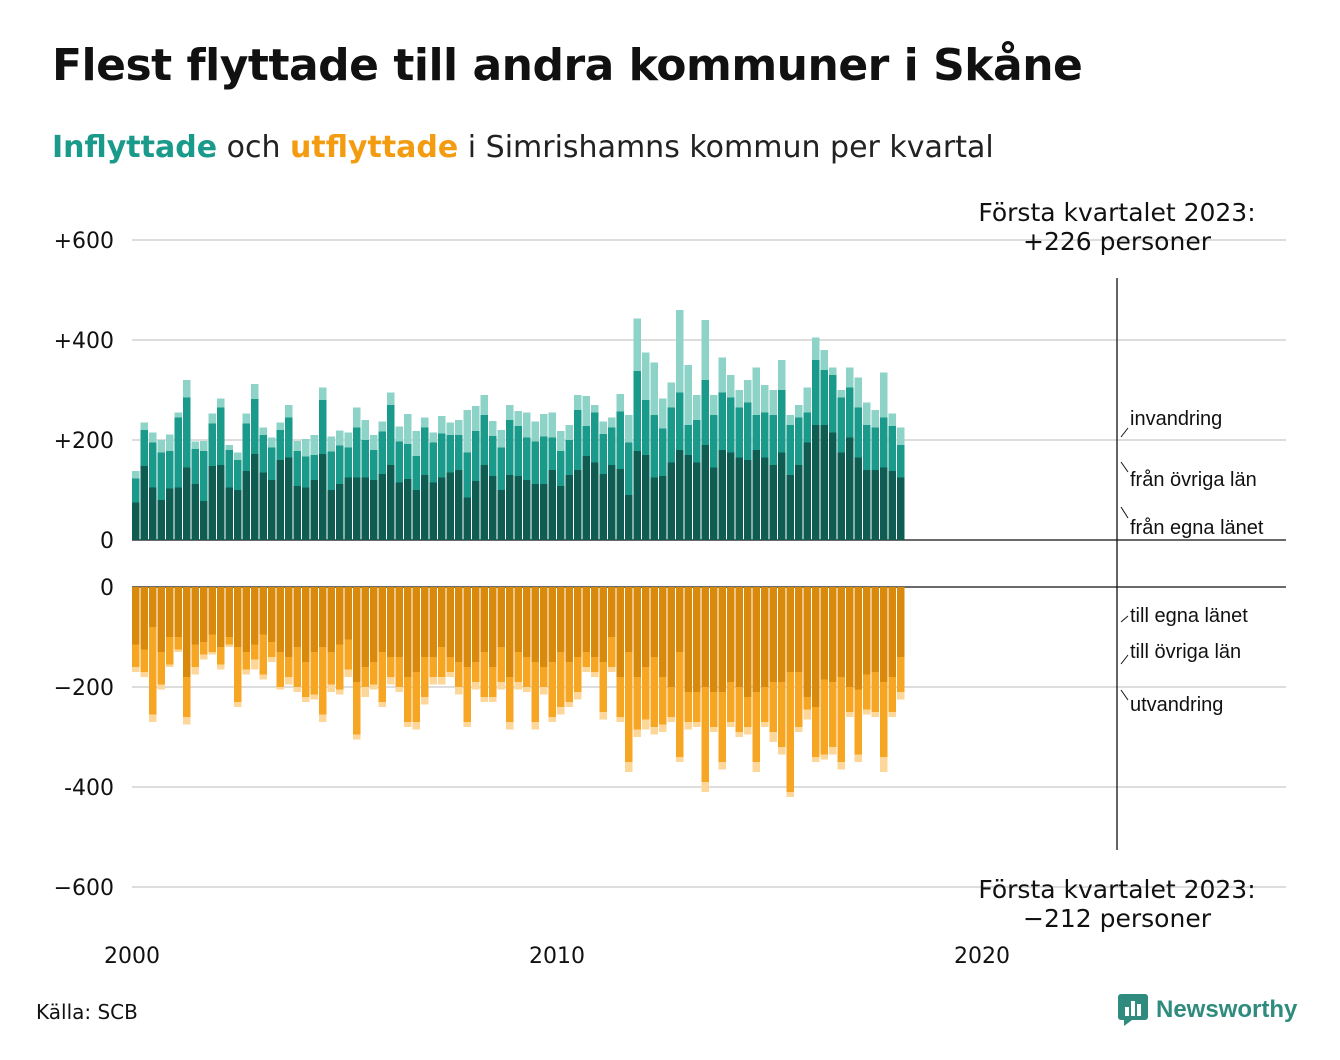 This screenshot has height=1060, width=1340. Describe the element at coordinates (84, 688) in the screenshot. I see `y-tick-label-bottom: −200` at that location.